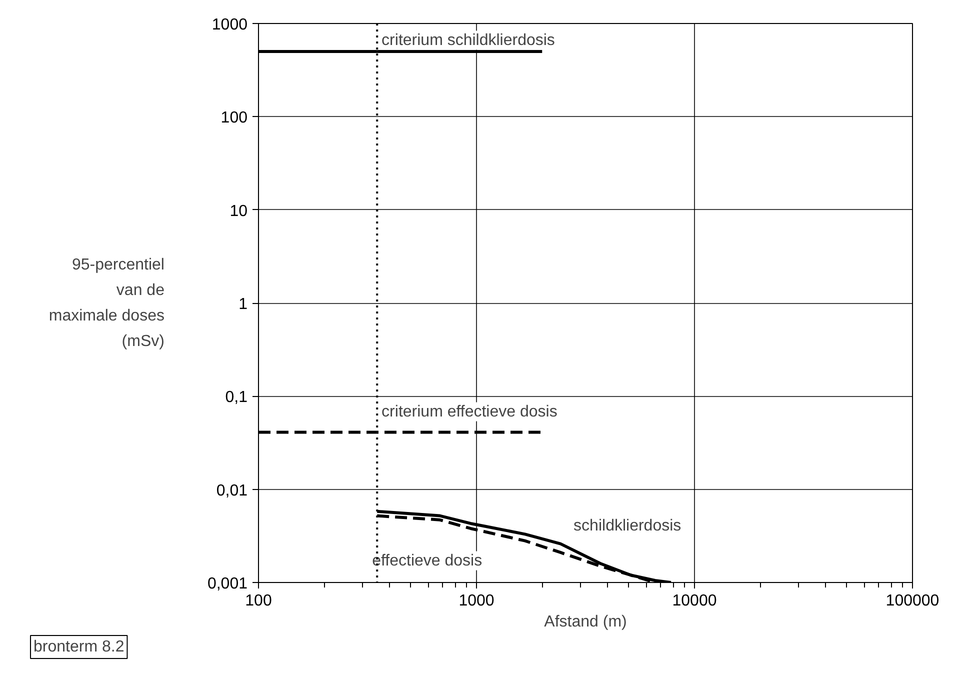 This screenshot has height=675, width=954. What do you see at coordinates (79, 647) in the screenshot?
I see `text: bronterm 8.2` at bounding box center [79, 647].